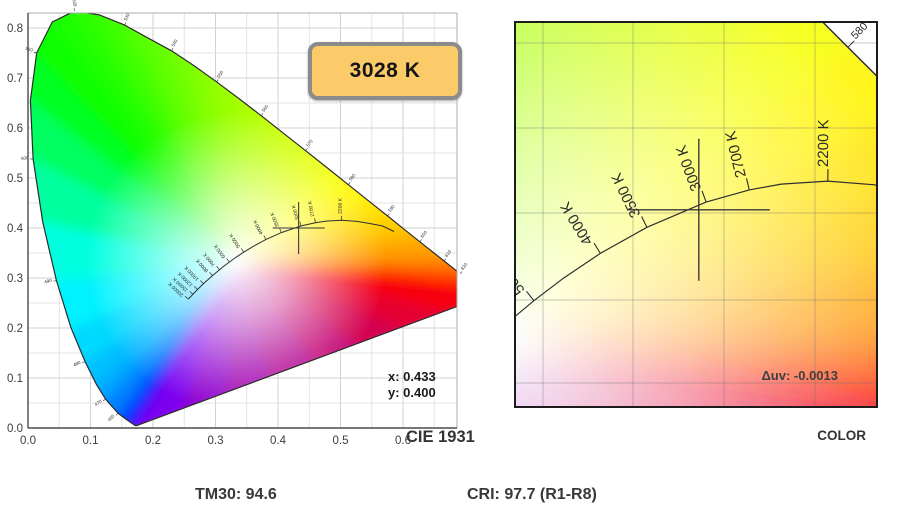 The height and width of the screenshot is (511, 921). What do you see at coordinates (15, 379) in the screenshot?
I see `y-axis-tick-label: 0.1` at bounding box center [15, 379].